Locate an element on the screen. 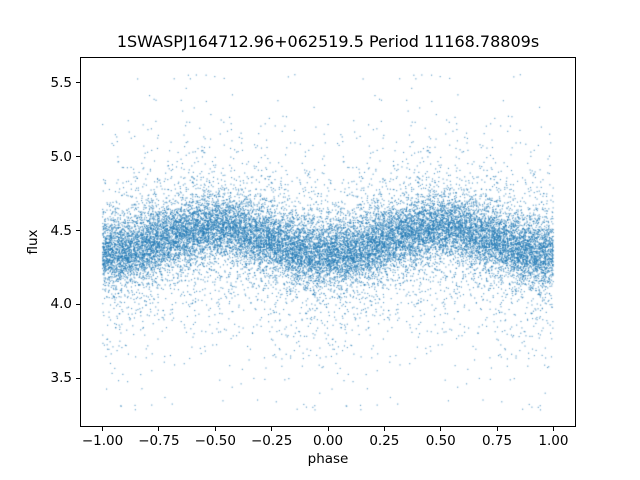 The height and width of the screenshot is (480, 640). x-tick-label: −0.25 is located at coordinates (271, 441).